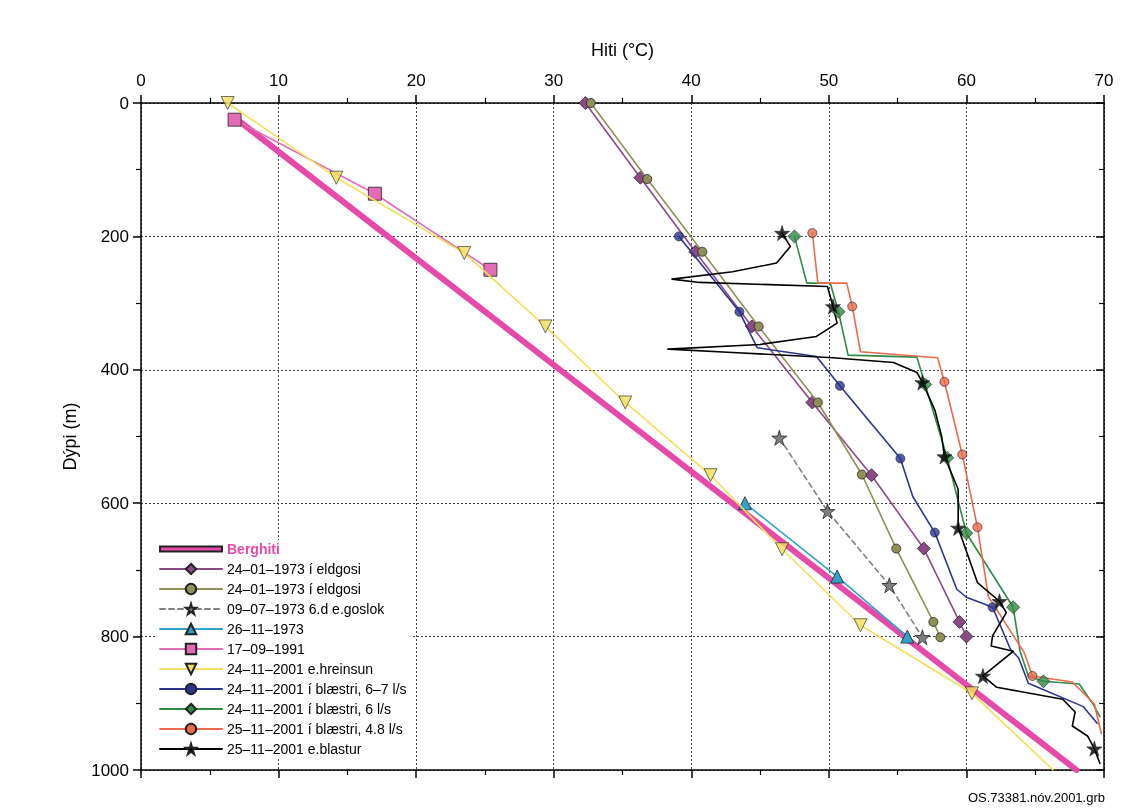  What do you see at coordinates (622, 50) in the screenshot?
I see `x-axis-title: Hiti (°C)` at bounding box center [622, 50].